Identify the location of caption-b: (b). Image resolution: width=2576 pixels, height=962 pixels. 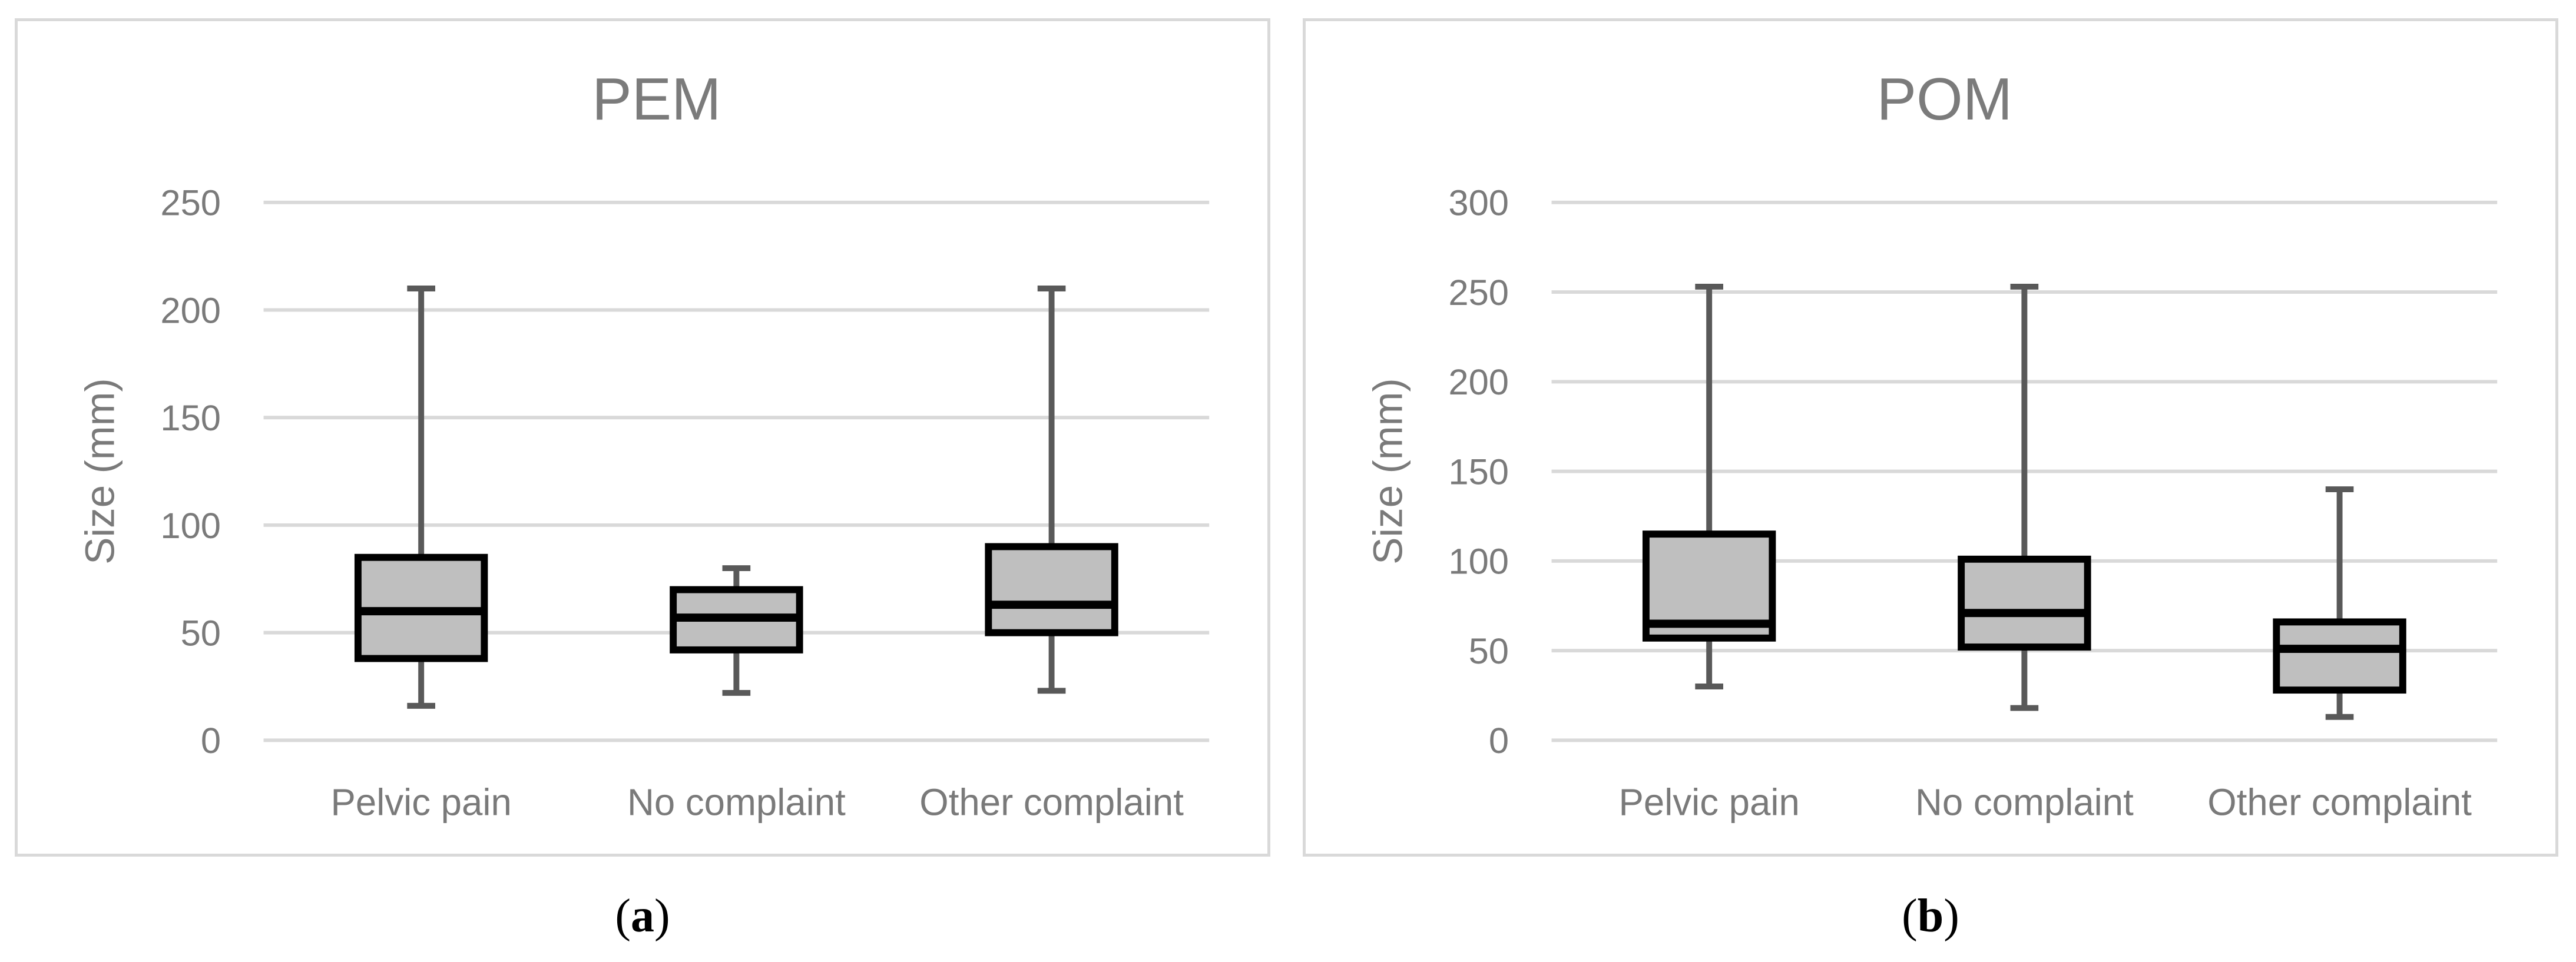
(1930, 916).